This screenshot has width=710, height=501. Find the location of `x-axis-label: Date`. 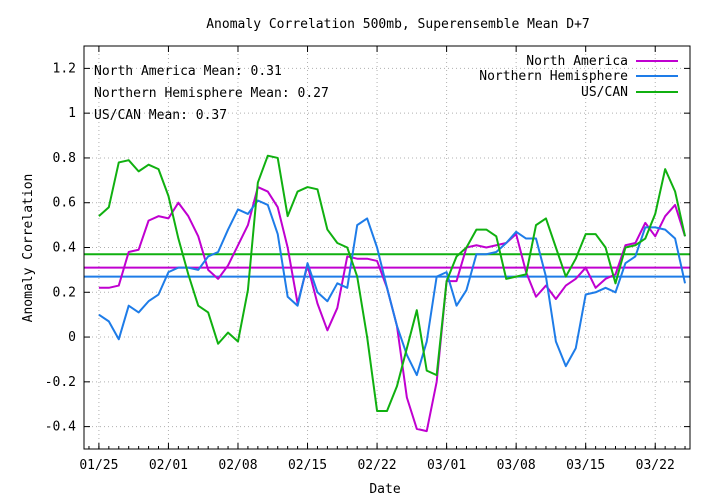

x-axis-label: Date is located at coordinates (384, 489).